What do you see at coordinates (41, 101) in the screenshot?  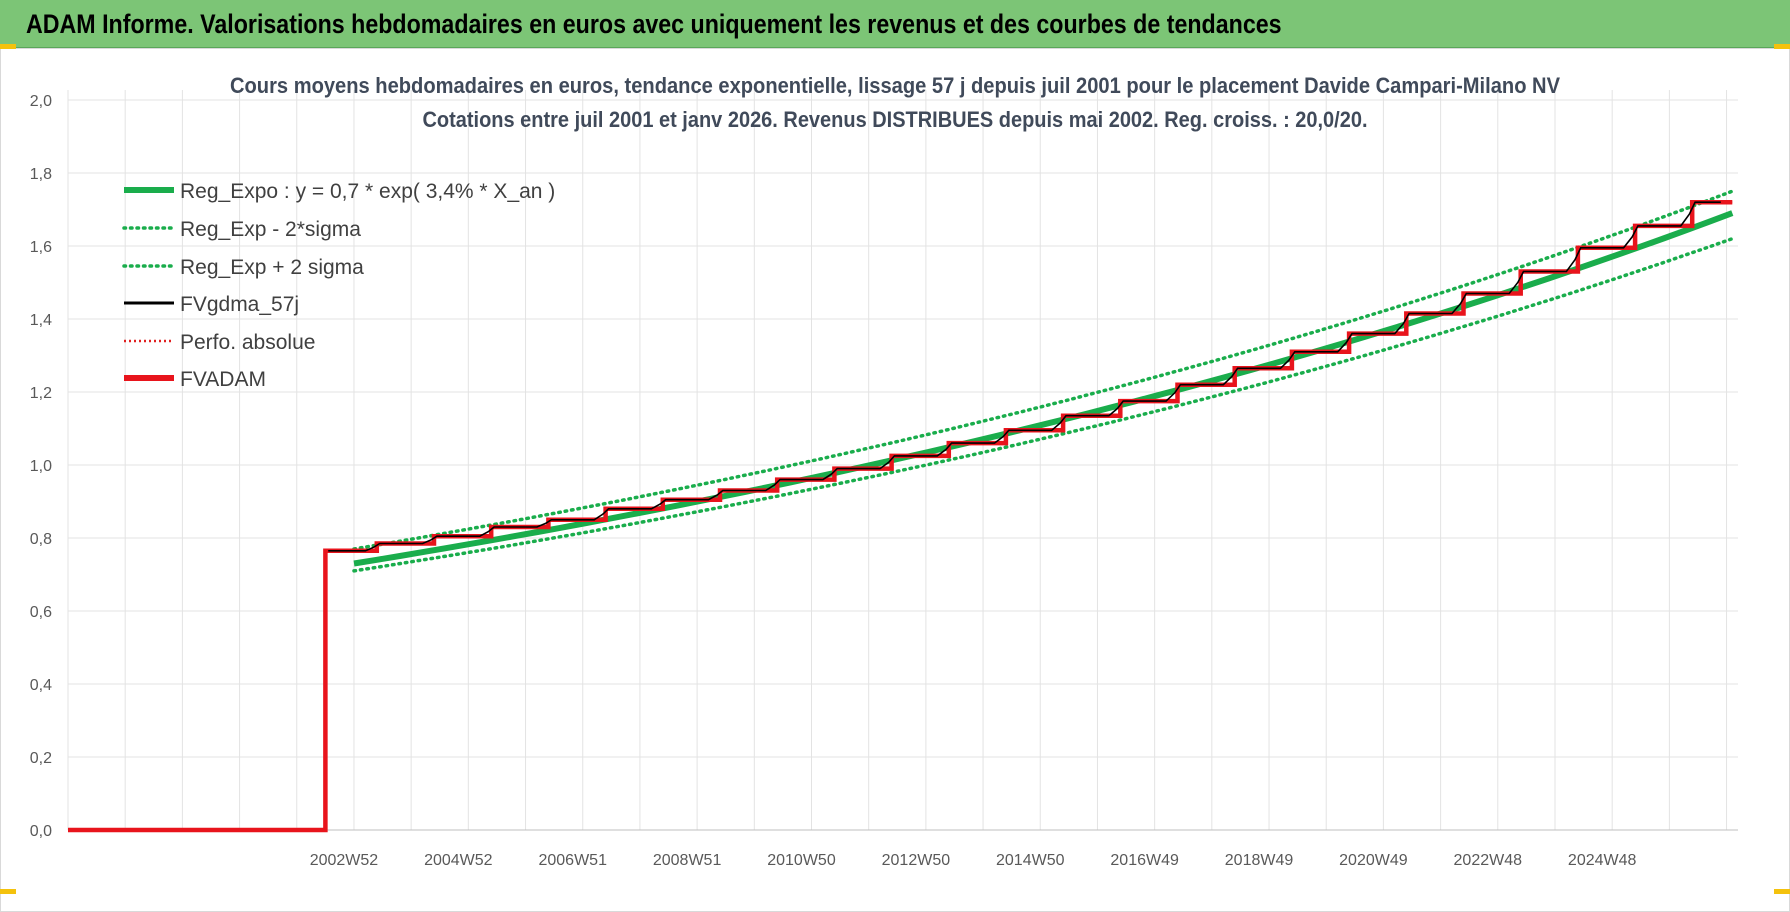 I see `y-tick-label: 2,0` at bounding box center [41, 101].